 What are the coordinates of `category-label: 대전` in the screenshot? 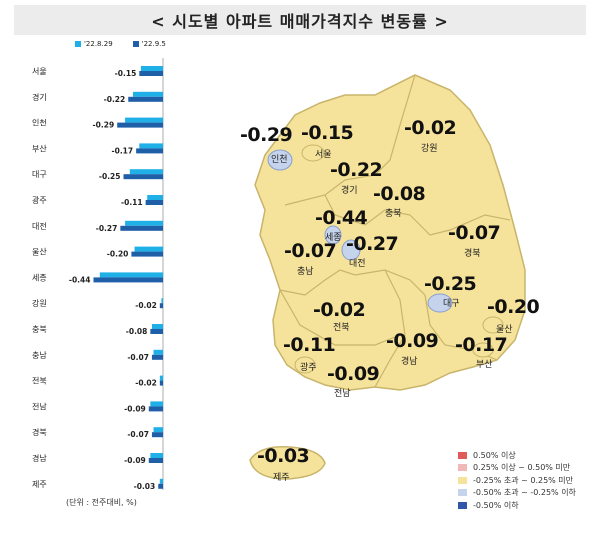 It's located at (39, 226).